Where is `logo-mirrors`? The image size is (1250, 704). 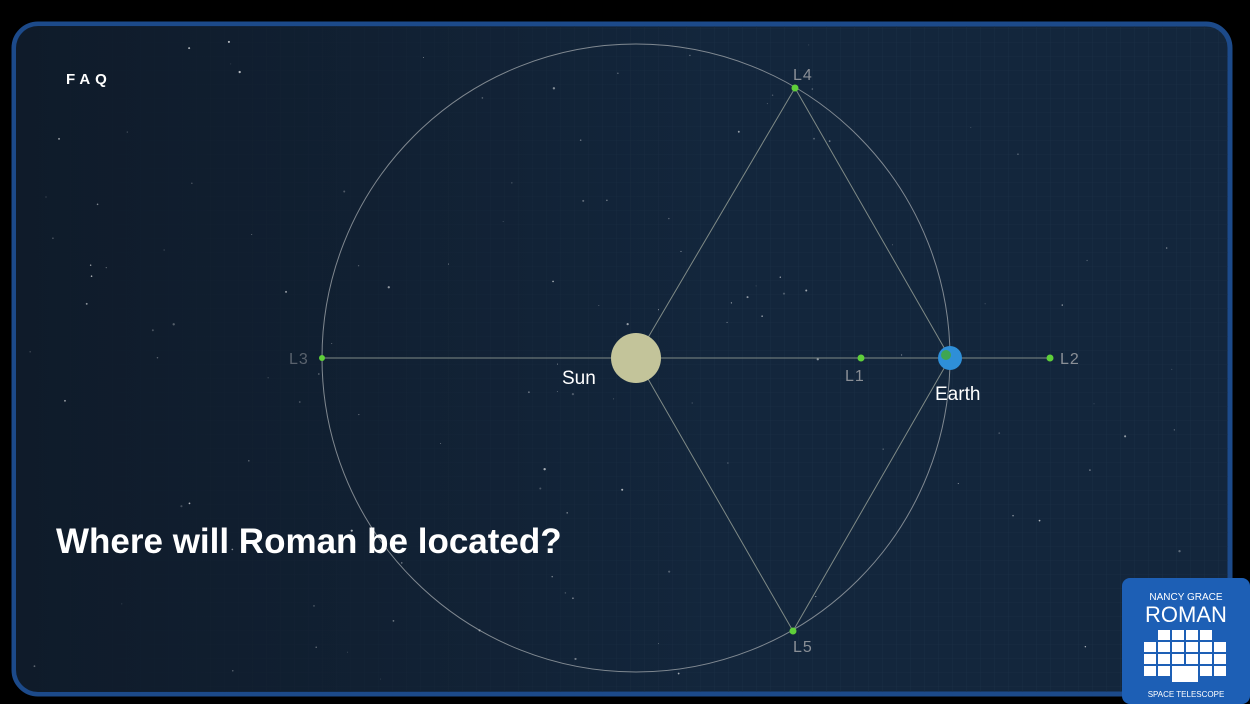
logo-mirrors is located at coordinates (1185, 656).